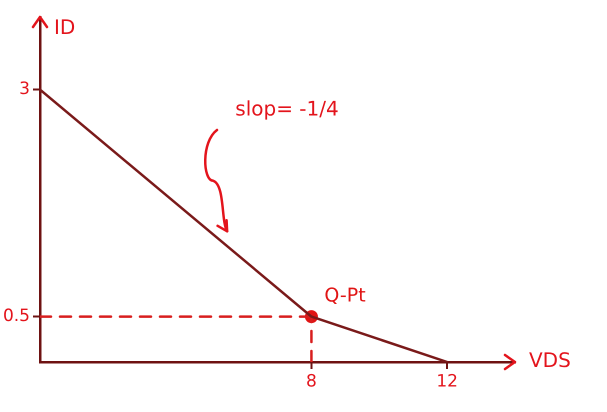 The image size is (607, 412). What do you see at coordinates (311, 382) in the screenshot?
I see `x-tick-label: 8` at bounding box center [311, 382].